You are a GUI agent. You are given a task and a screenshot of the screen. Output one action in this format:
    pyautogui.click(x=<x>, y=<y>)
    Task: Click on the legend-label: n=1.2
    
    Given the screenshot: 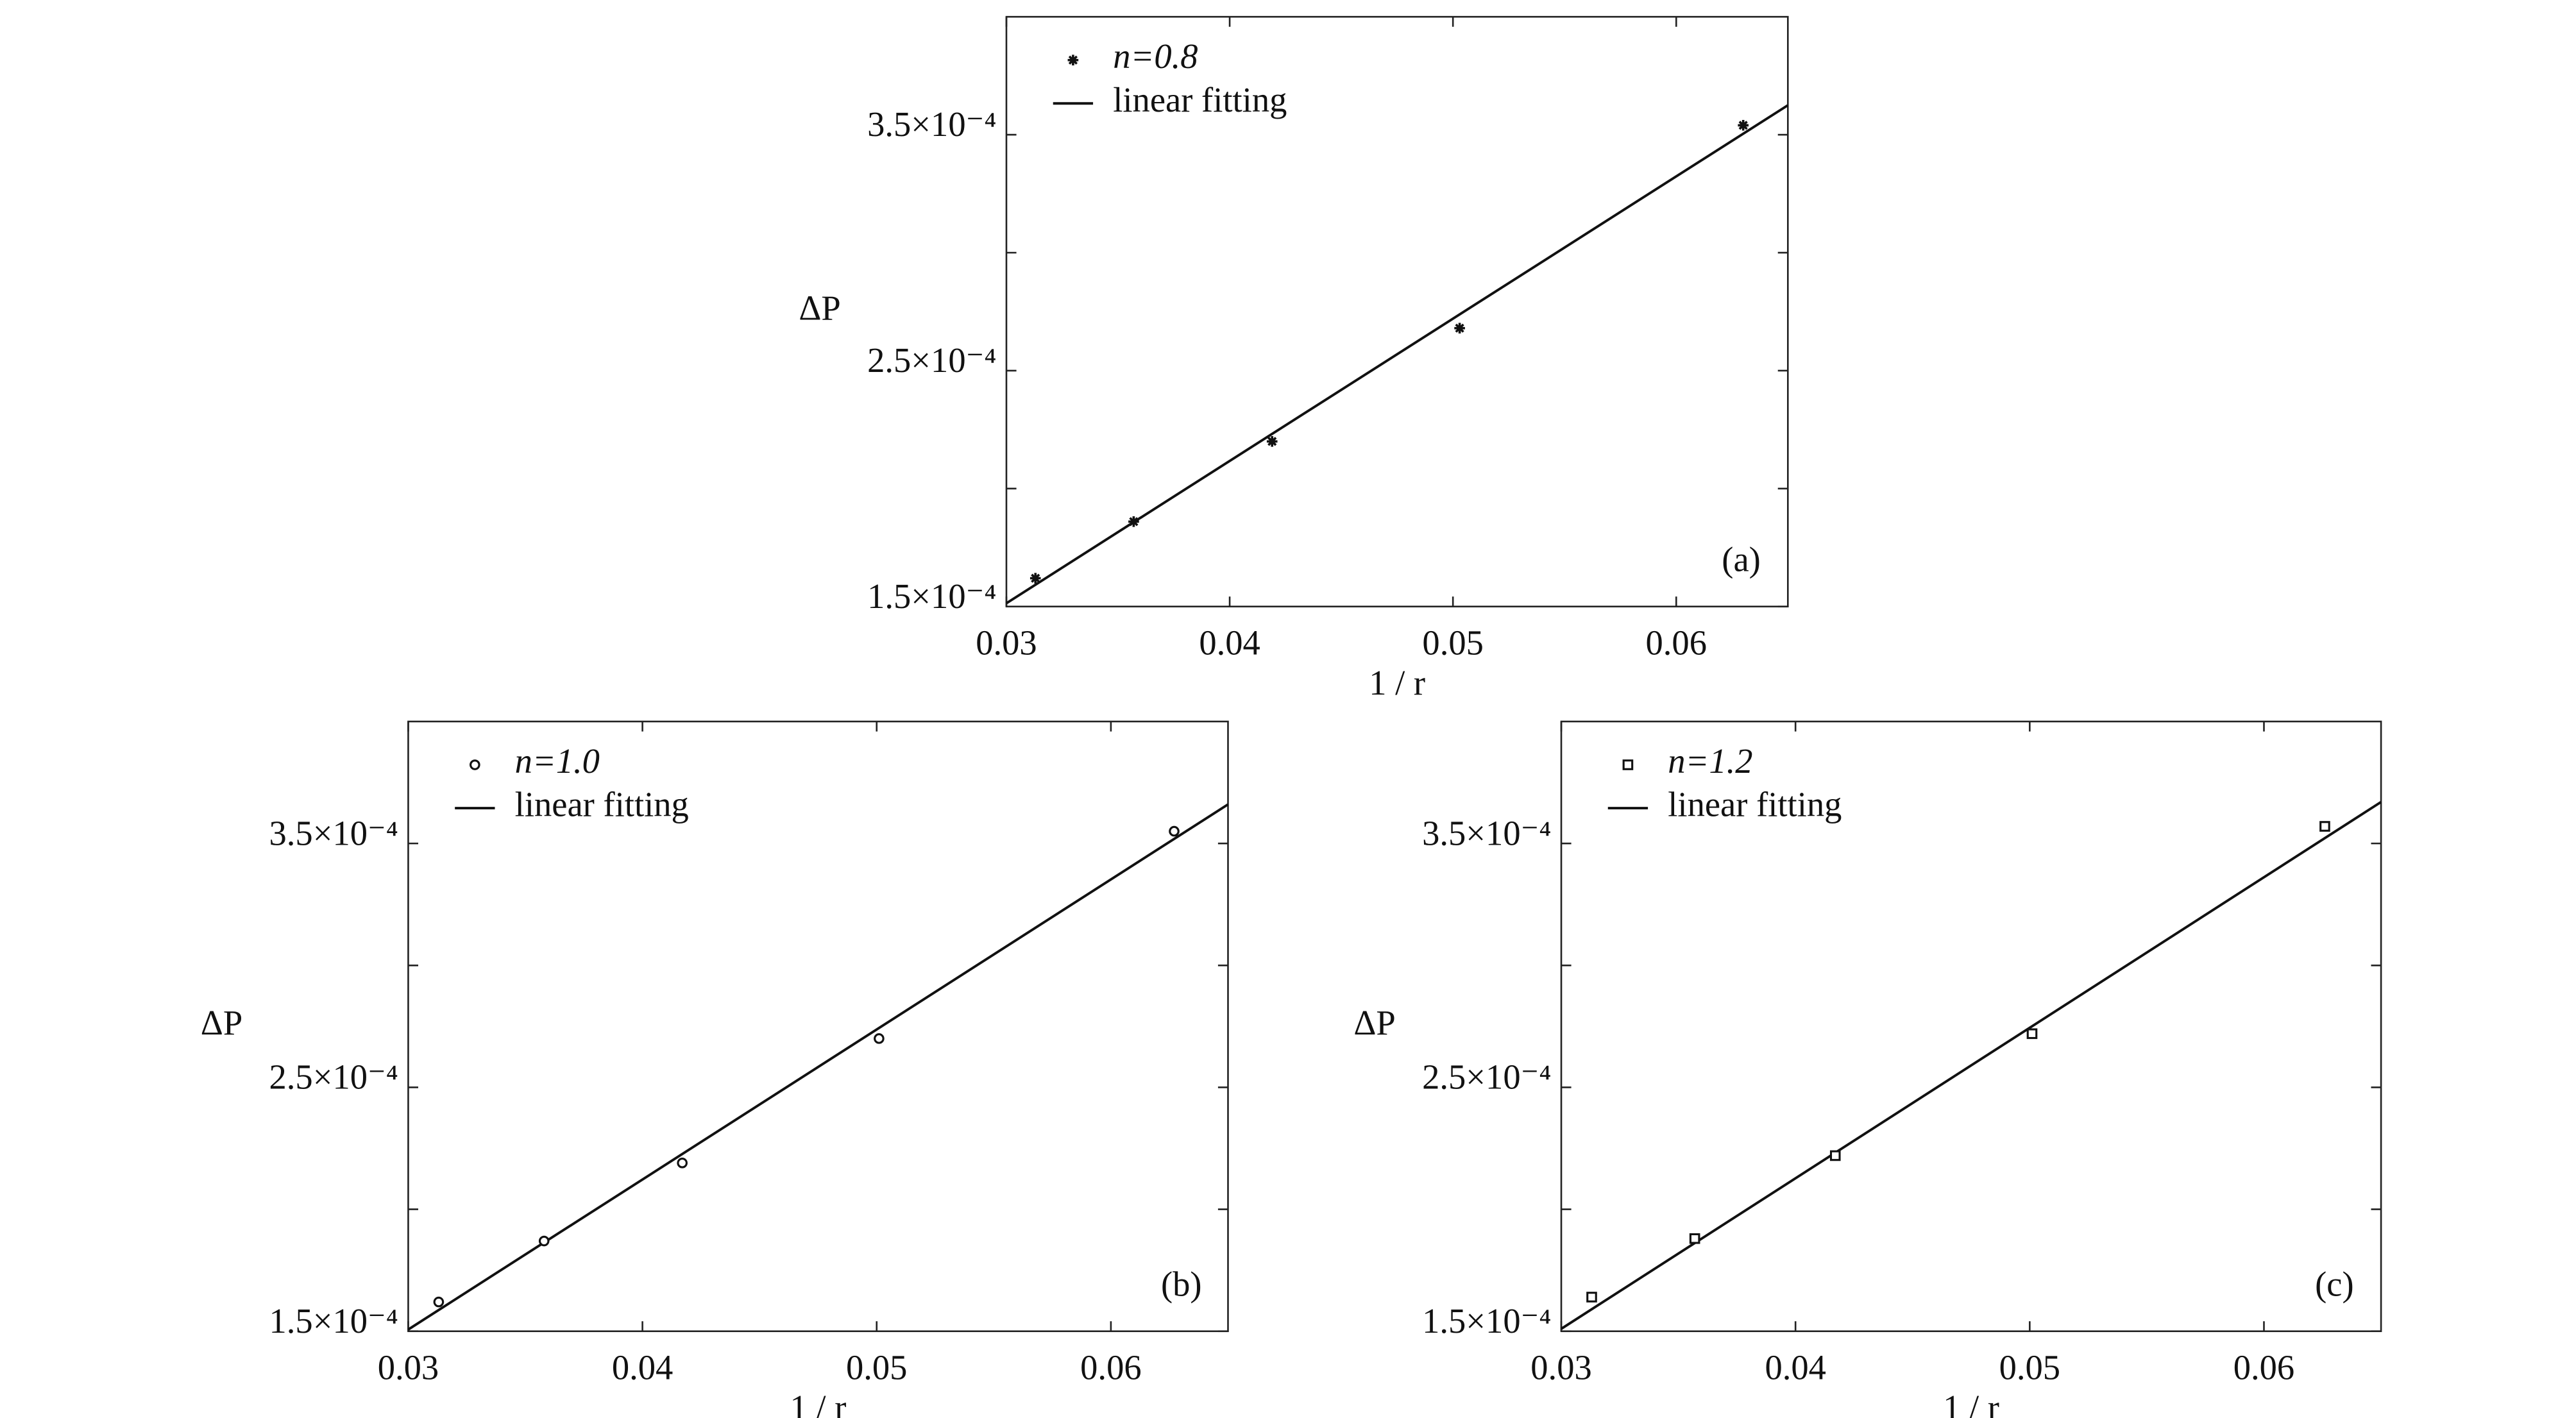 What is the action you would take?
    pyautogui.click(x=1710, y=761)
    